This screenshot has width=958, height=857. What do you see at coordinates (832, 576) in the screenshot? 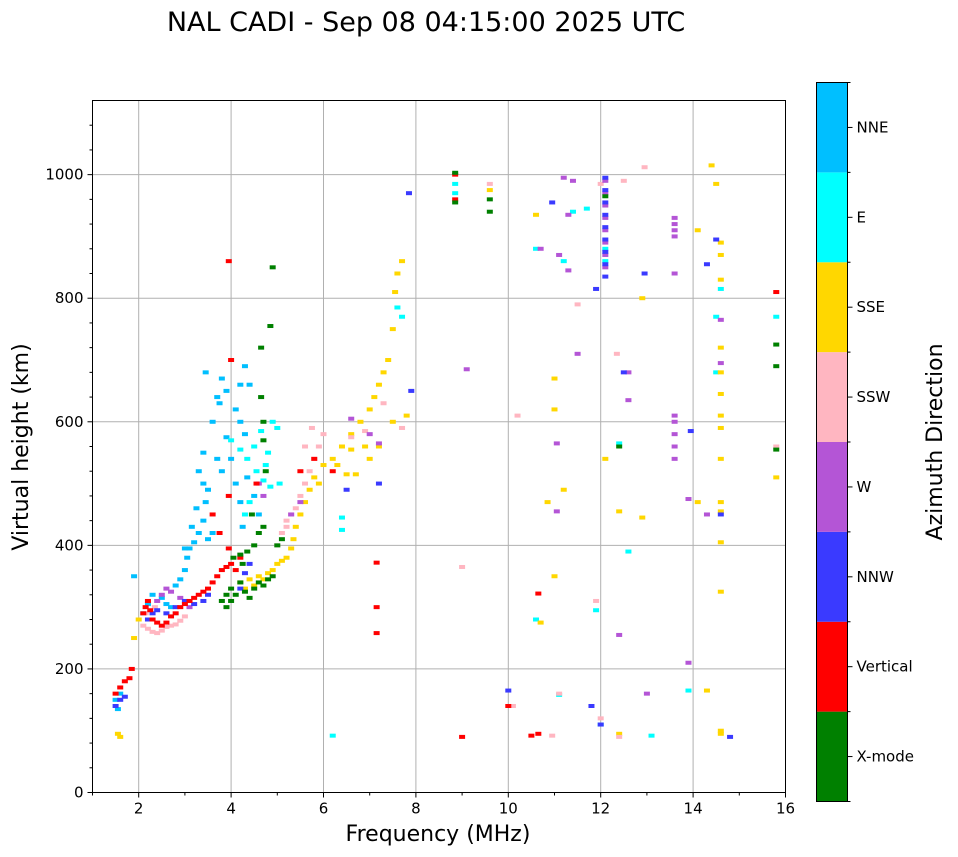
I see `colorbar-segment` at bounding box center [832, 576].